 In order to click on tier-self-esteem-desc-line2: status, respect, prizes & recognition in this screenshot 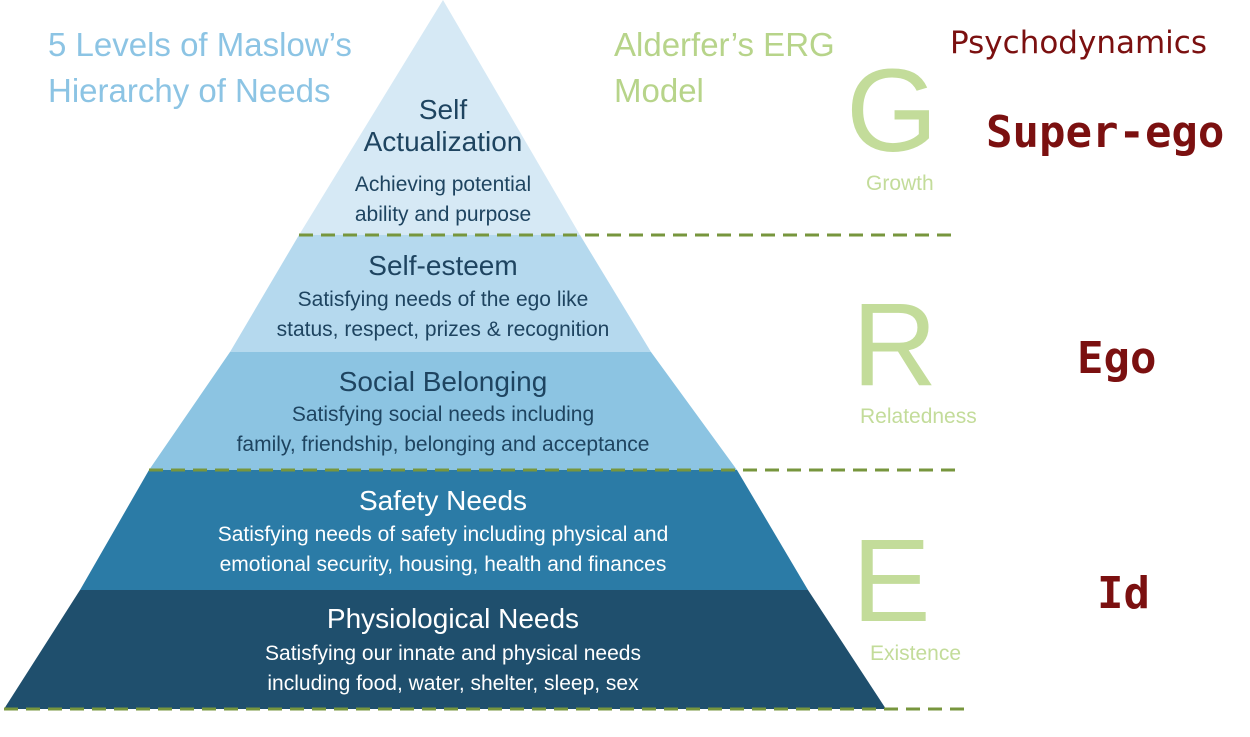, I will do `click(443, 329)`.